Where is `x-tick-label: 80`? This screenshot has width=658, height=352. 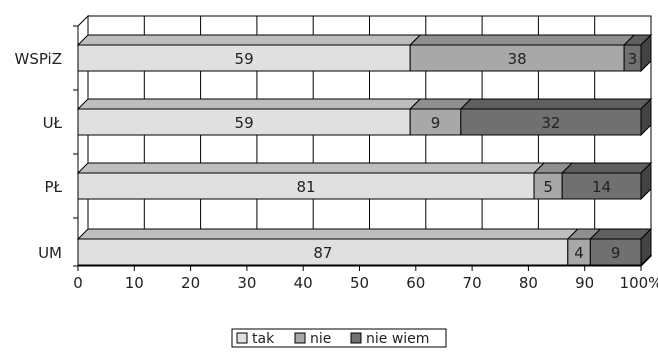
x-tick-label: 80 is located at coordinates (528, 283).